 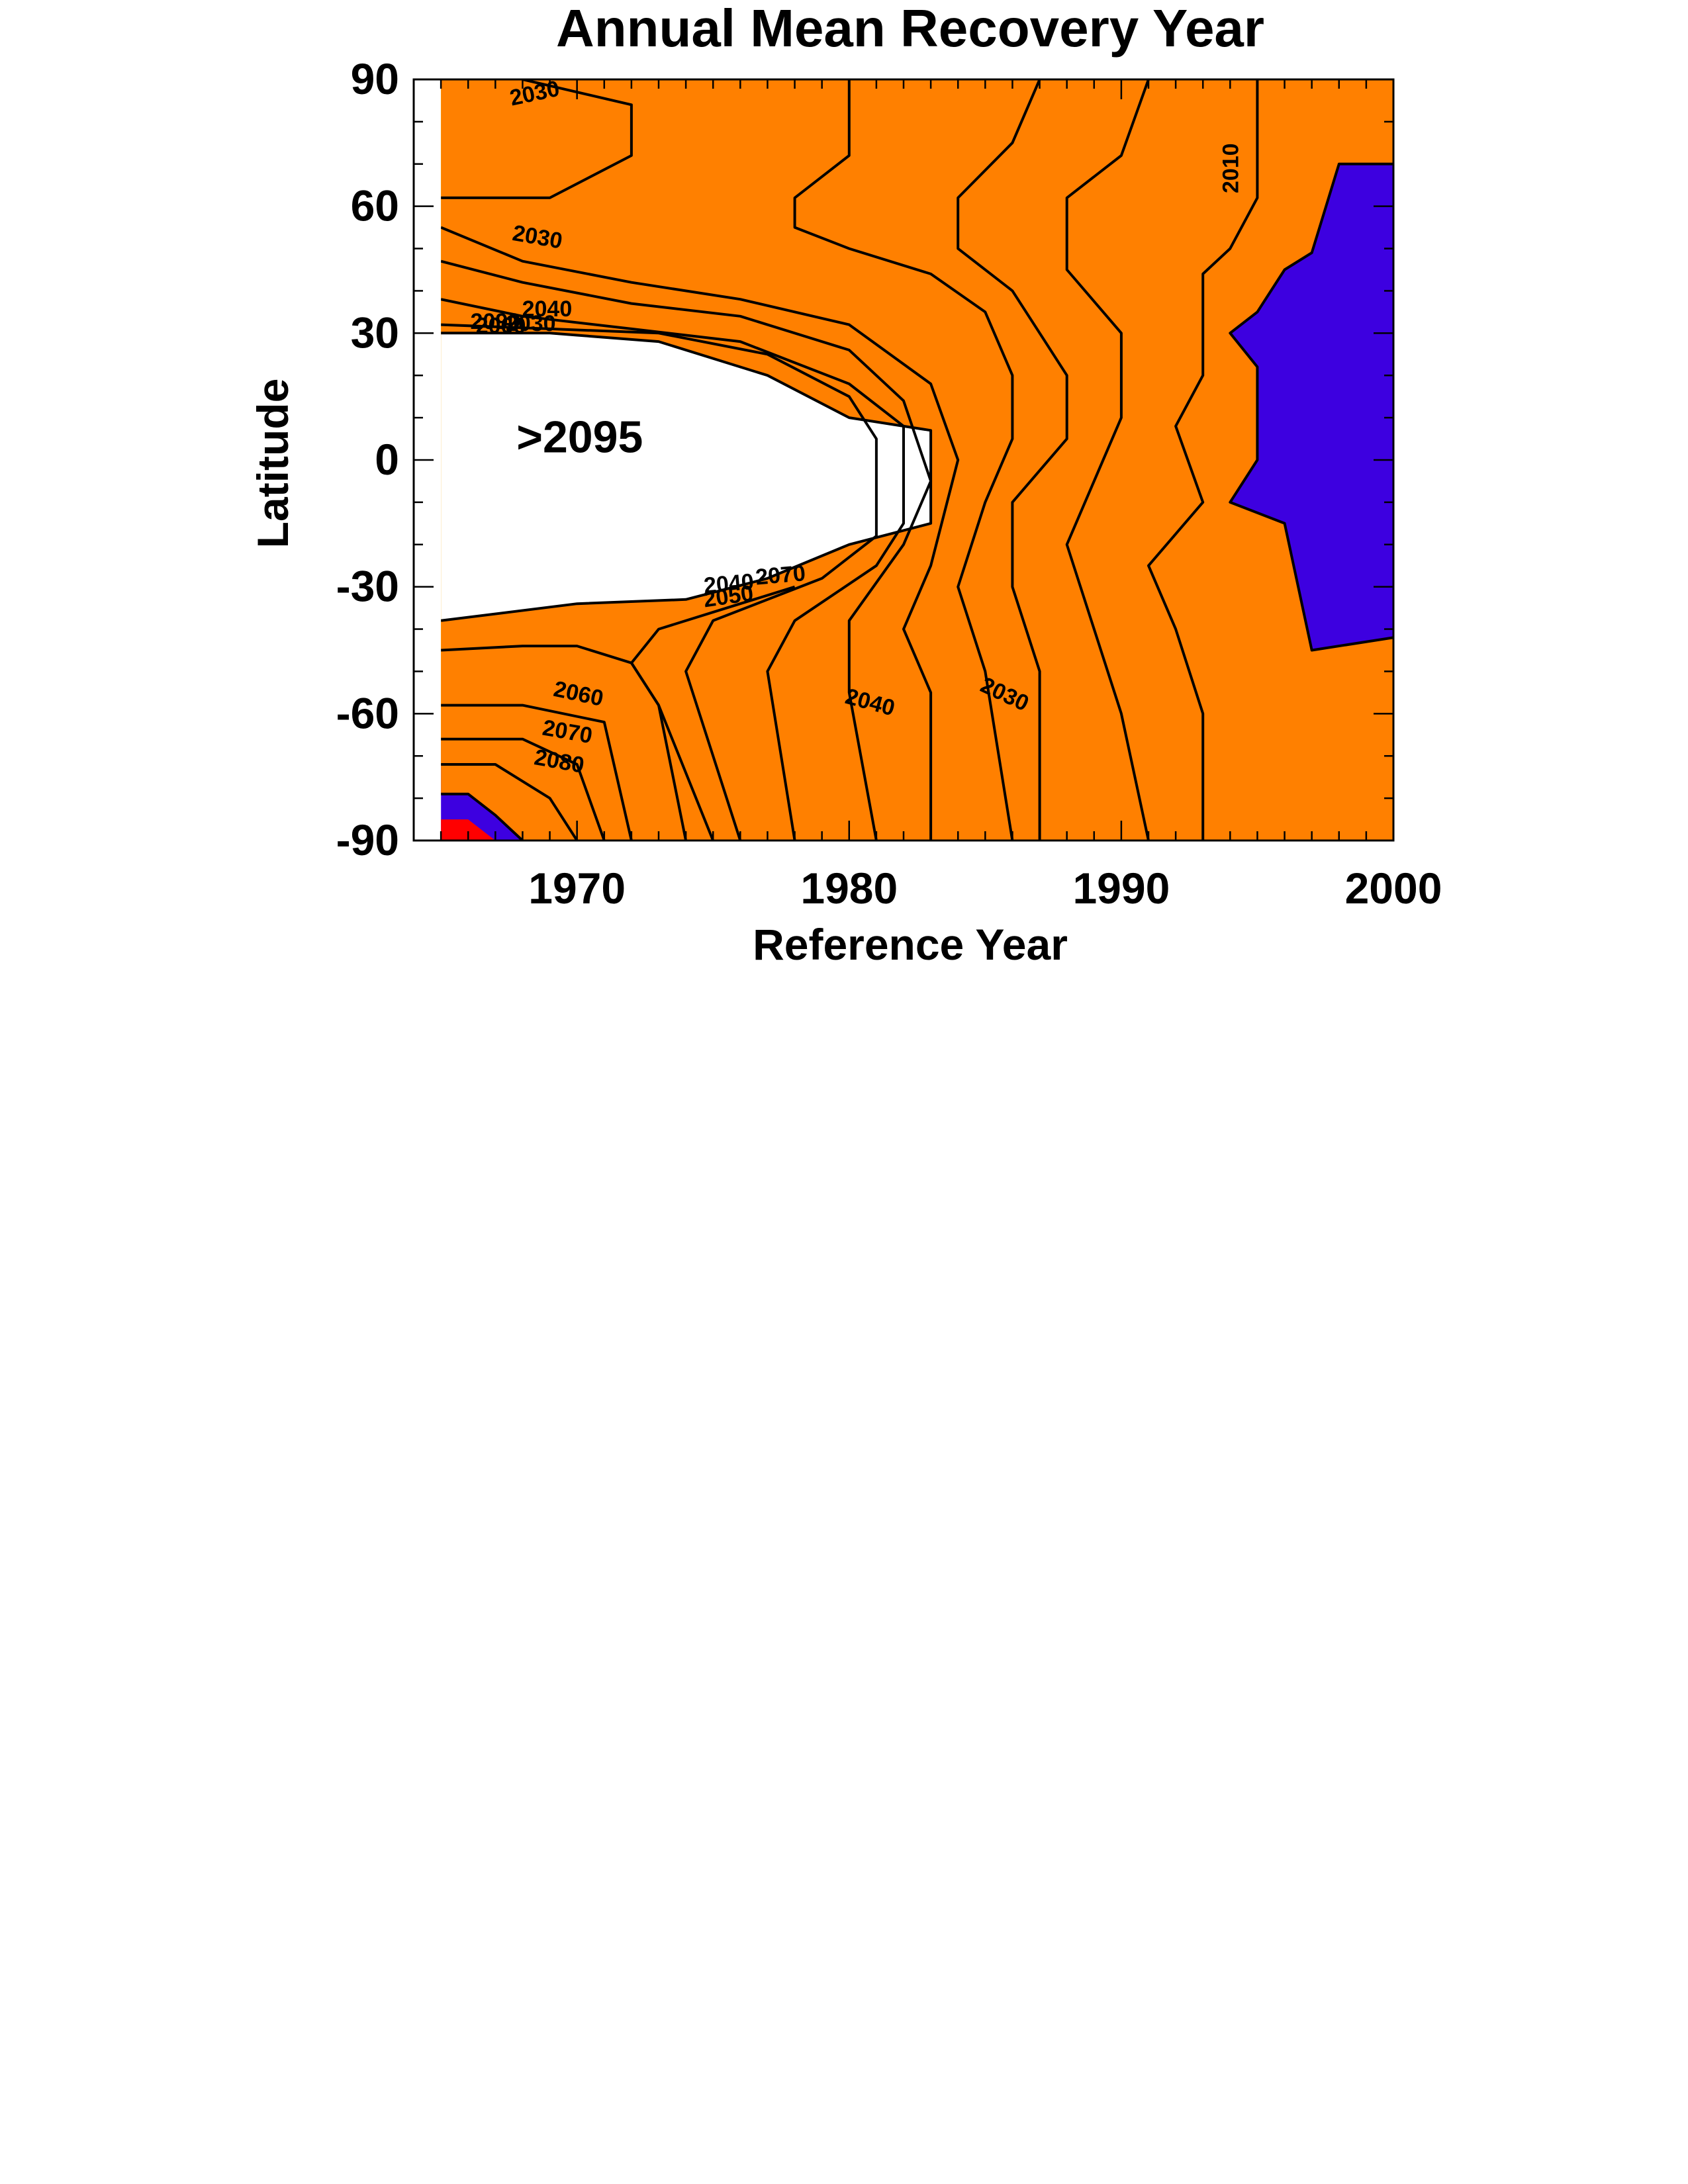 I want to click on chart-title: Annual Mean Recovery Year, so click(x=910, y=29).